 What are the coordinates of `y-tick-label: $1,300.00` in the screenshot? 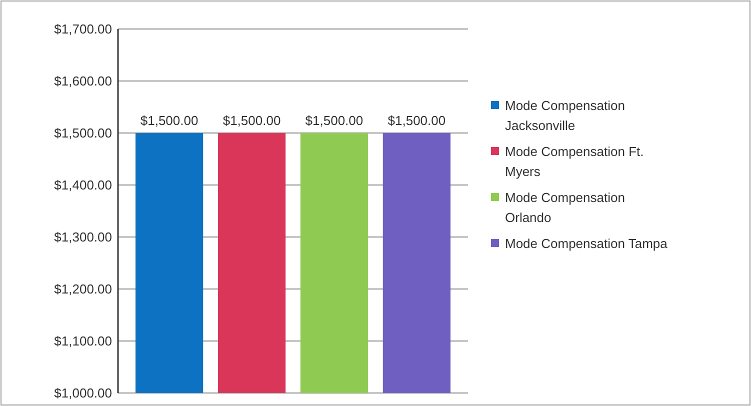 It's located at (83, 237).